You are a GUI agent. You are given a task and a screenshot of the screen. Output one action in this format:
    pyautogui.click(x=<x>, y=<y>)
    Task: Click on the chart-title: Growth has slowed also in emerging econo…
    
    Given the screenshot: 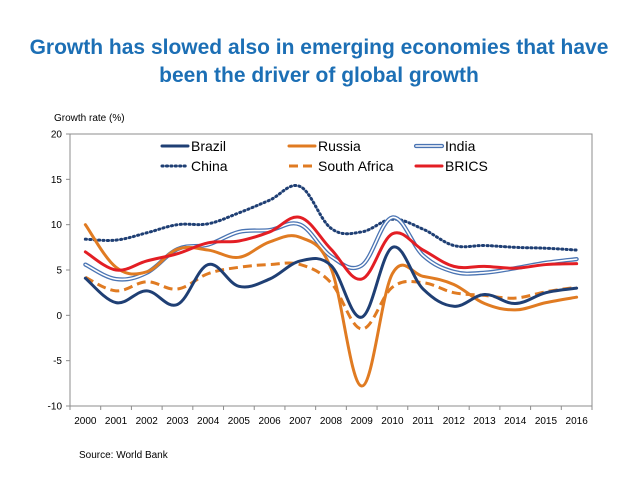 What is the action you would take?
    pyautogui.click(x=319, y=62)
    